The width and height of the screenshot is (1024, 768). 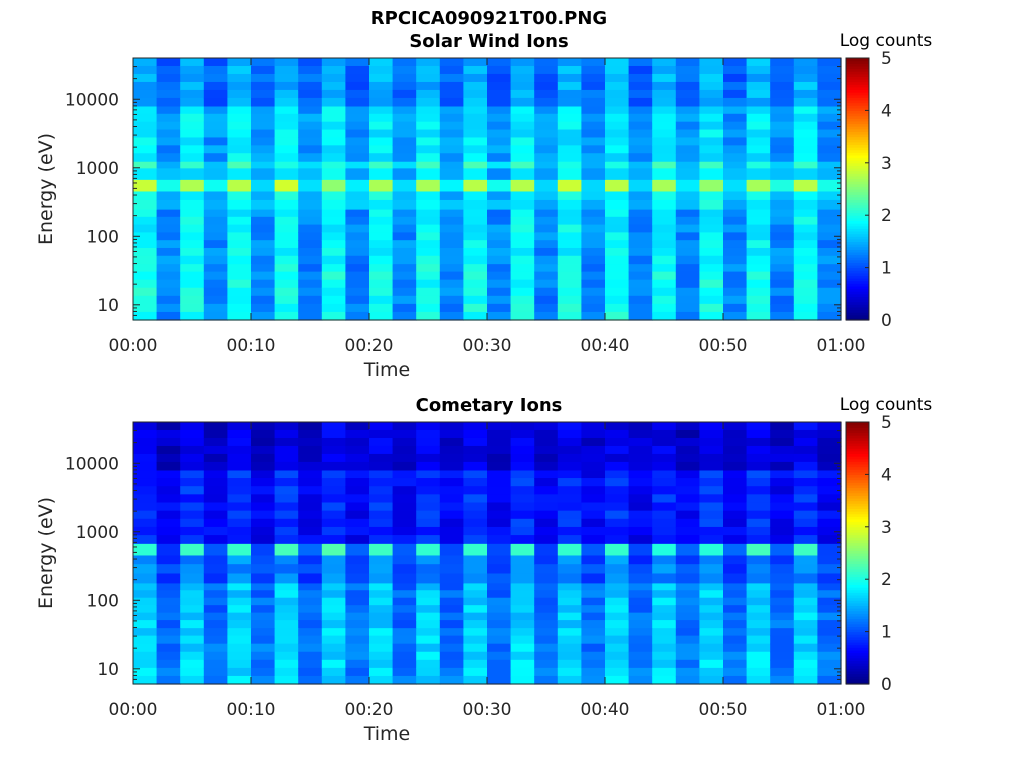 What do you see at coordinates (886, 528) in the screenshot?
I see `colorbar-tick-label: 3` at bounding box center [886, 528].